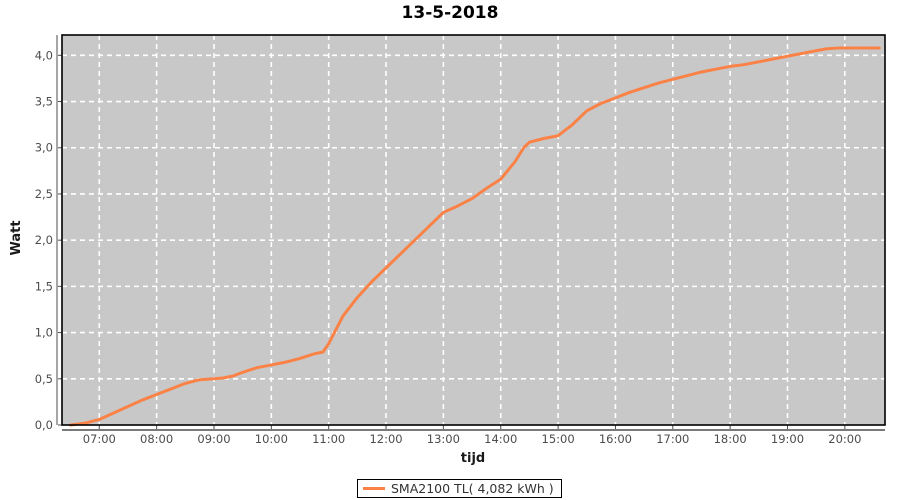 This screenshot has width=900, height=500. What do you see at coordinates (443, 439) in the screenshot?
I see `x-tick-label: 13:00` at bounding box center [443, 439].